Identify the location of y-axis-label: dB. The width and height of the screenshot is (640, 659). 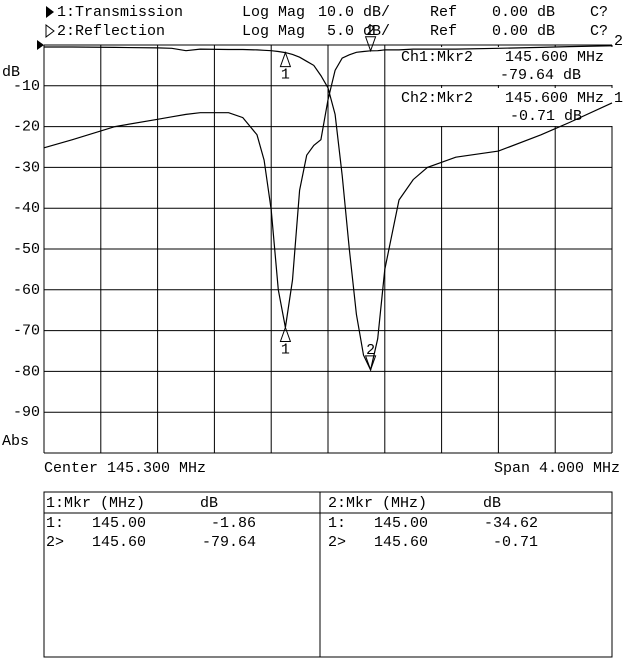
(11, 72).